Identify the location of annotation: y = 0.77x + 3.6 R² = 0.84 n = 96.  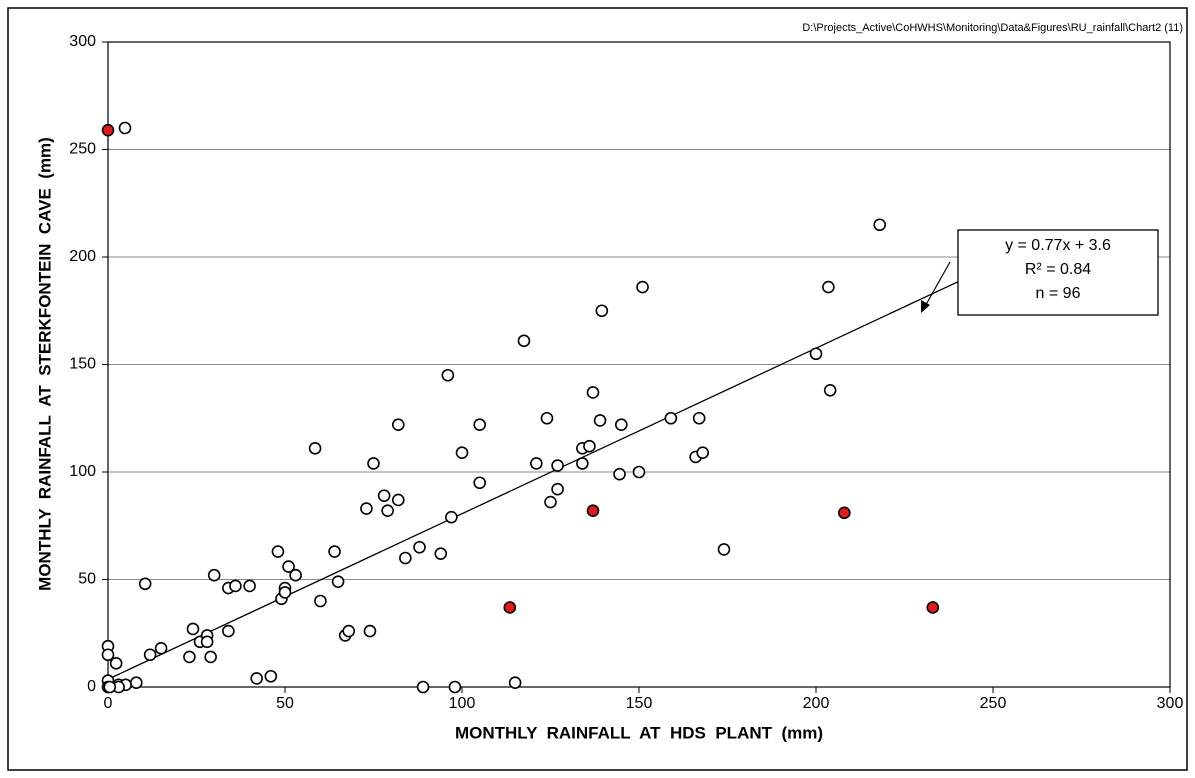
(1040, 272).